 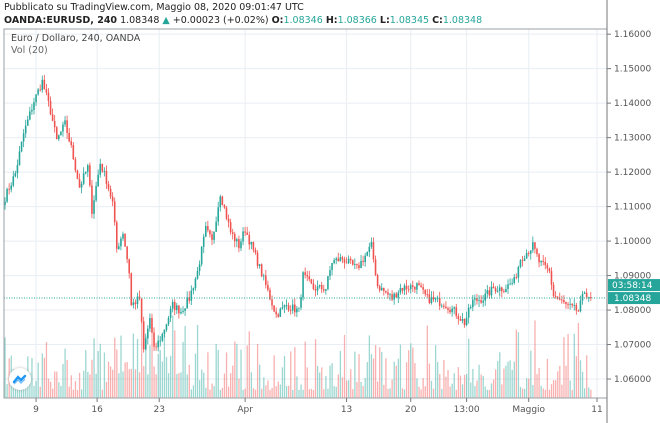 What do you see at coordinates (20, 379) in the screenshot?
I see `tradingview-logo-icon` at bounding box center [20, 379].